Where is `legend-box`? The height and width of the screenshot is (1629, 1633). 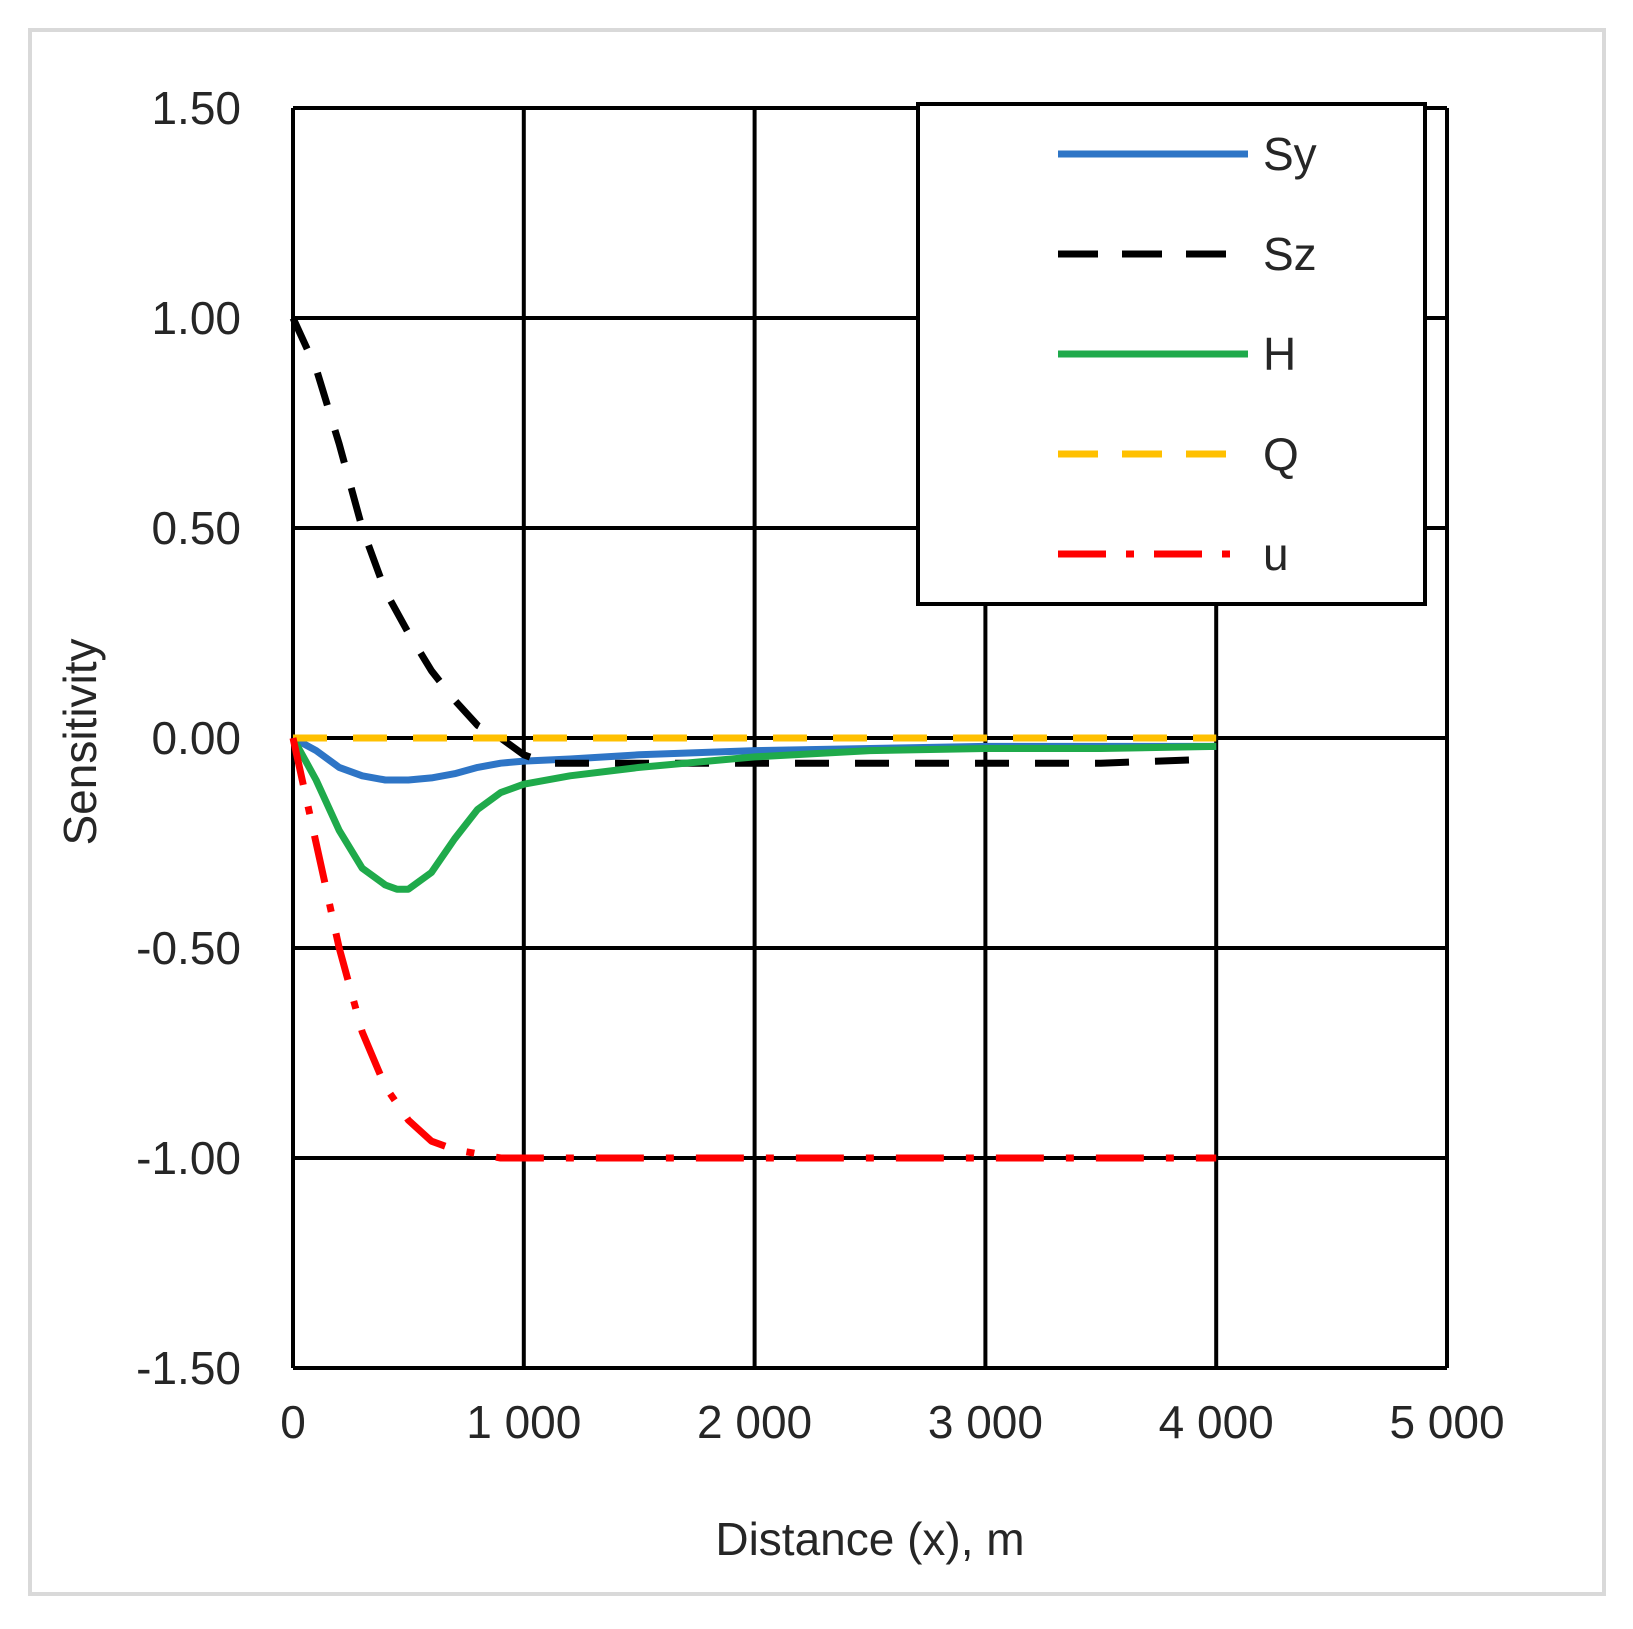 legend-box is located at coordinates (1171, 354).